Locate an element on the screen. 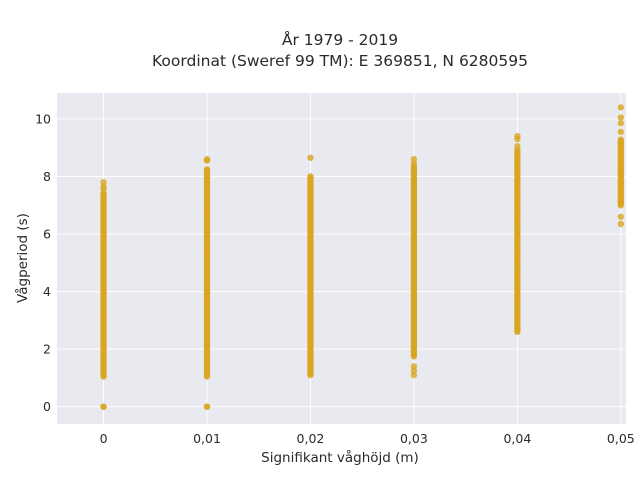 The height and width of the screenshot is (480, 640). y-tick-label: 8 is located at coordinates (47, 176).